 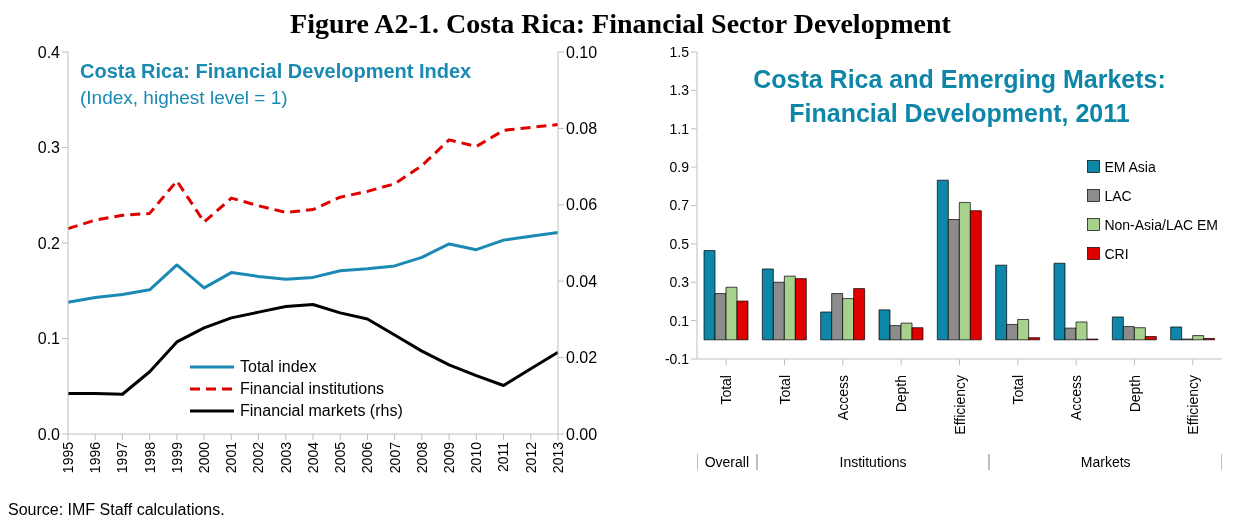 I want to click on y2-tick-label: 0.02, so click(x=582, y=358).